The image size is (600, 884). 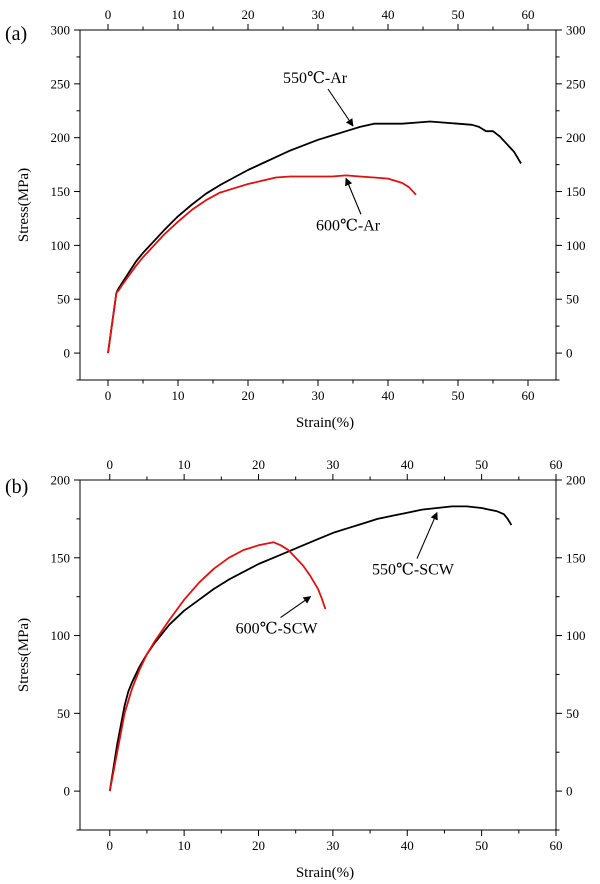 I want to click on y-tick-label-left: 250, so click(x=61, y=83).